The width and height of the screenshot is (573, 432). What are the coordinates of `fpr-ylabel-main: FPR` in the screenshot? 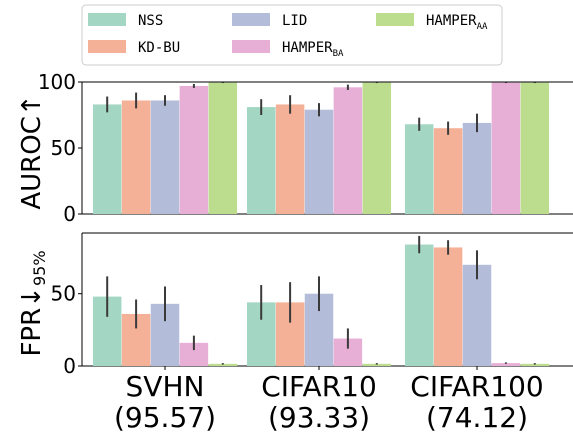 It's located at (32, 332).